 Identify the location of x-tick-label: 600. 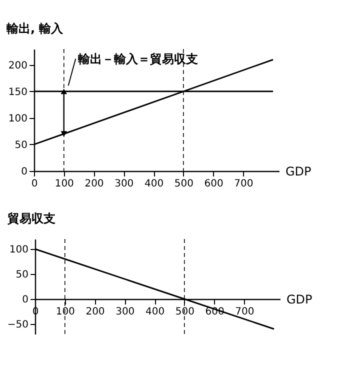
(214, 184).